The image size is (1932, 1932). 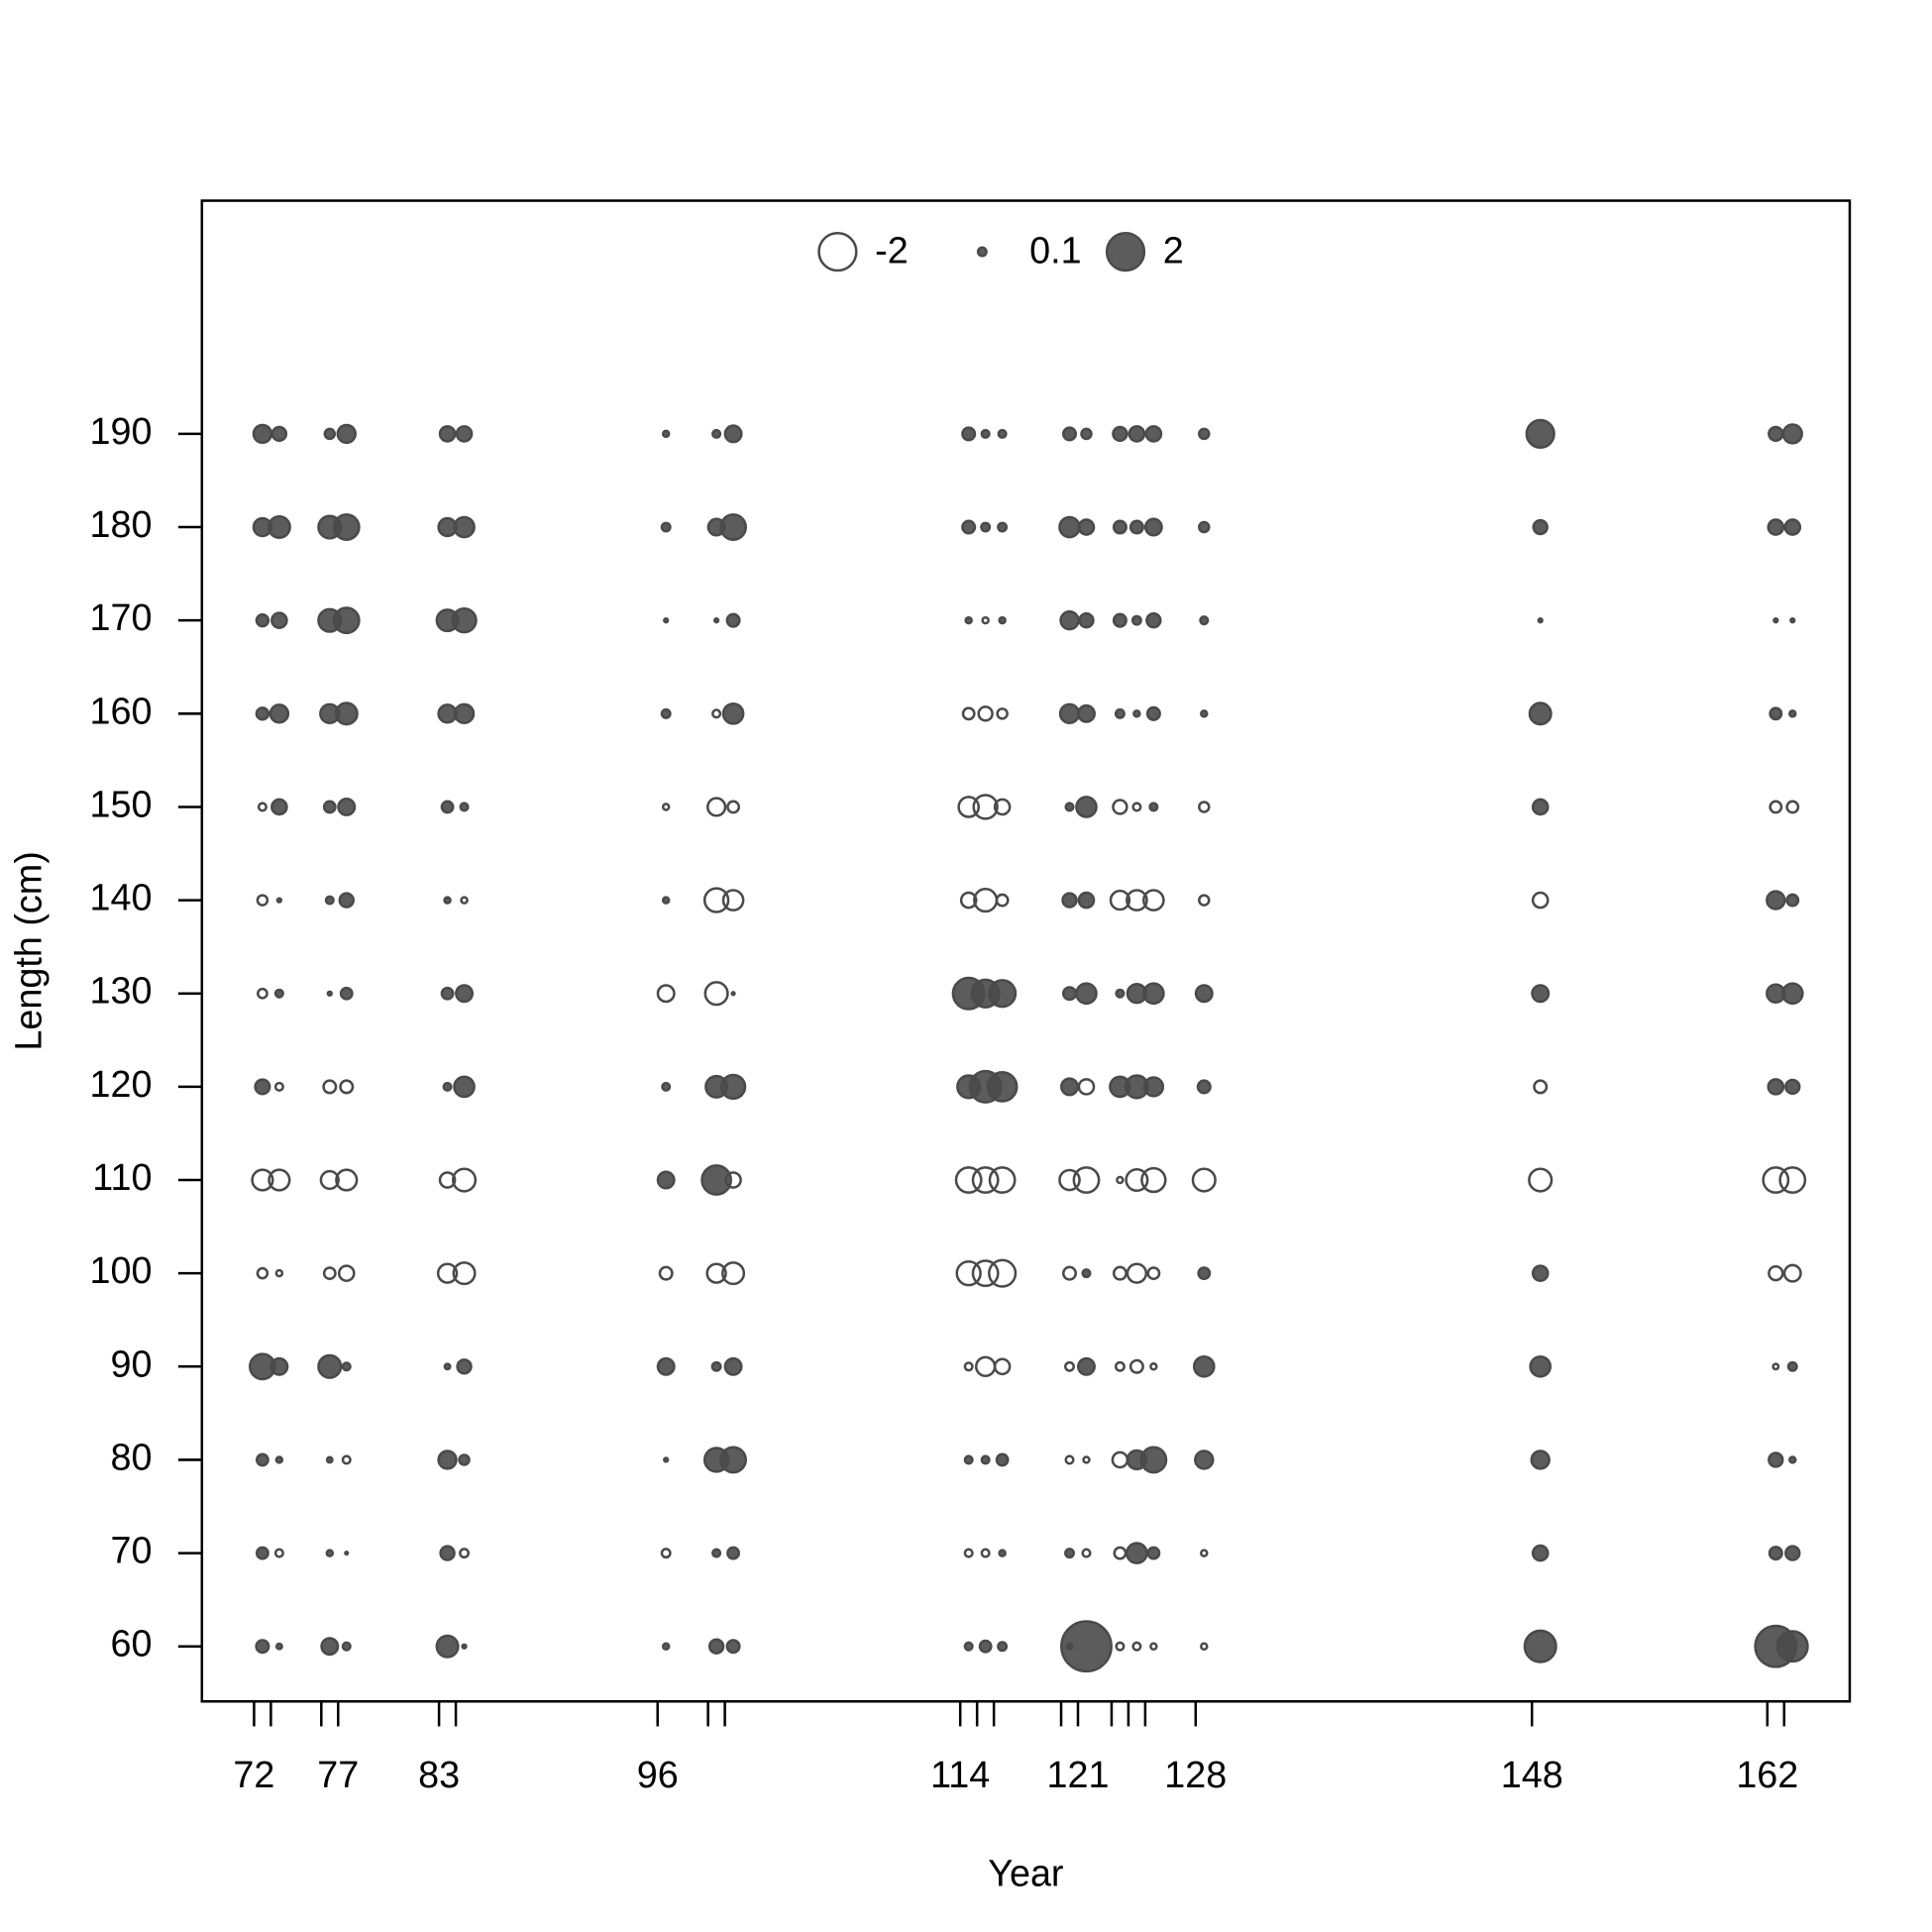 What do you see at coordinates (131, 1643) in the screenshot?
I see `y-tick-label: 60` at bounding box center [131, 1643].